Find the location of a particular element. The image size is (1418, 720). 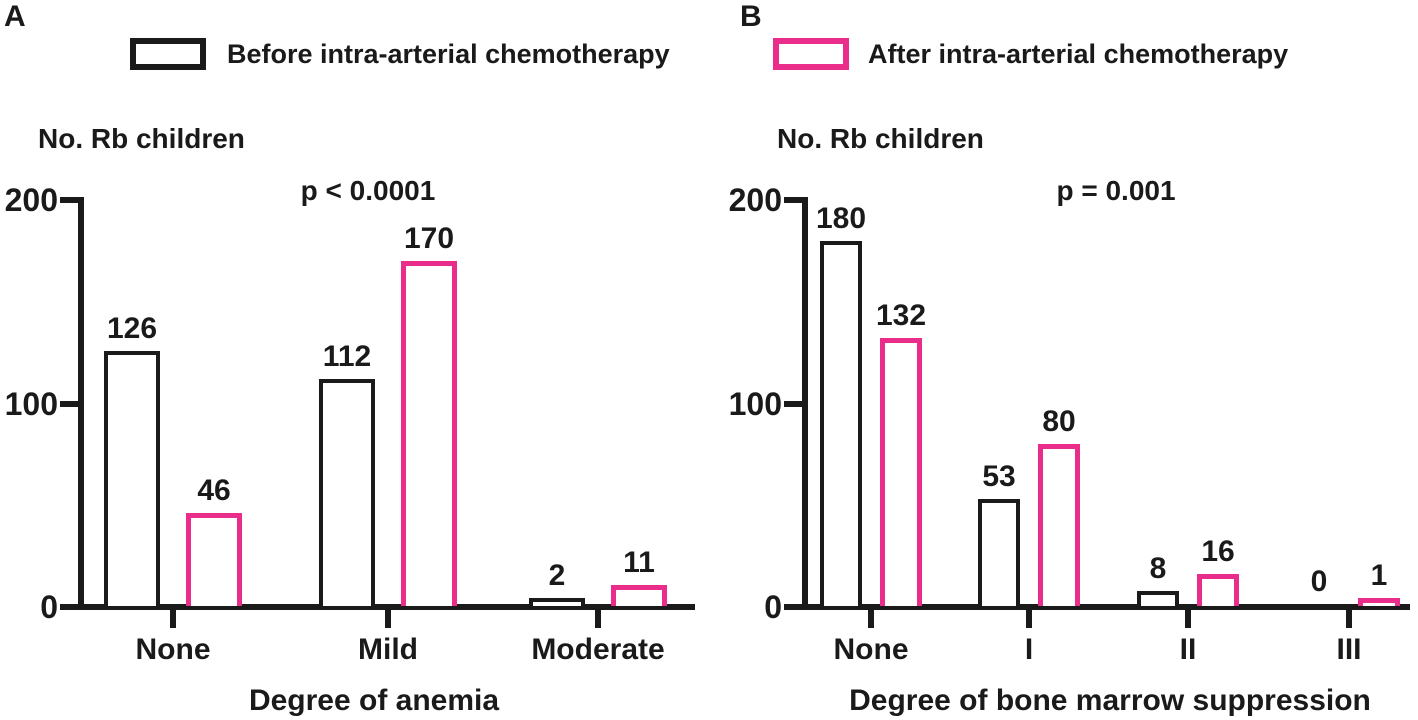

bar-after-i is located at coordinates (1059, 525).